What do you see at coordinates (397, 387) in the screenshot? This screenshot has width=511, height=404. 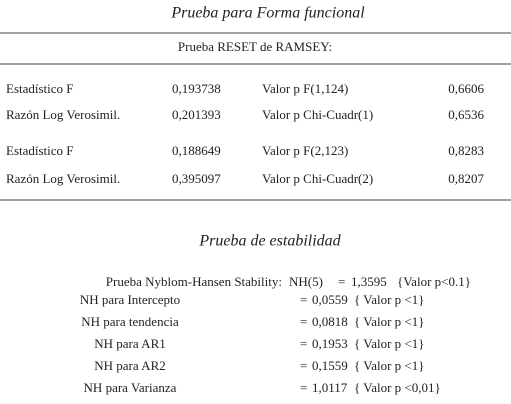 I see `nh-pvalue: { Valor p <0,01}` at bounding box center [397, 387].